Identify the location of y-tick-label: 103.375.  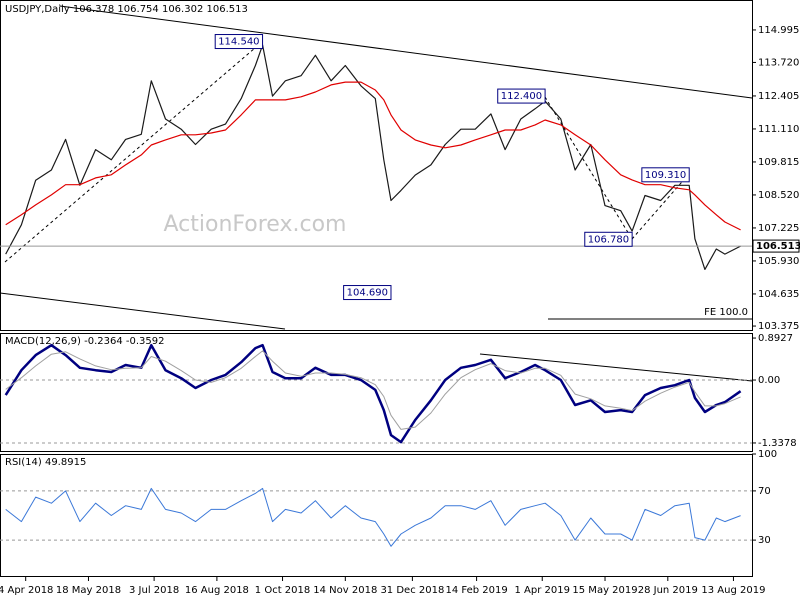
(778, 326).